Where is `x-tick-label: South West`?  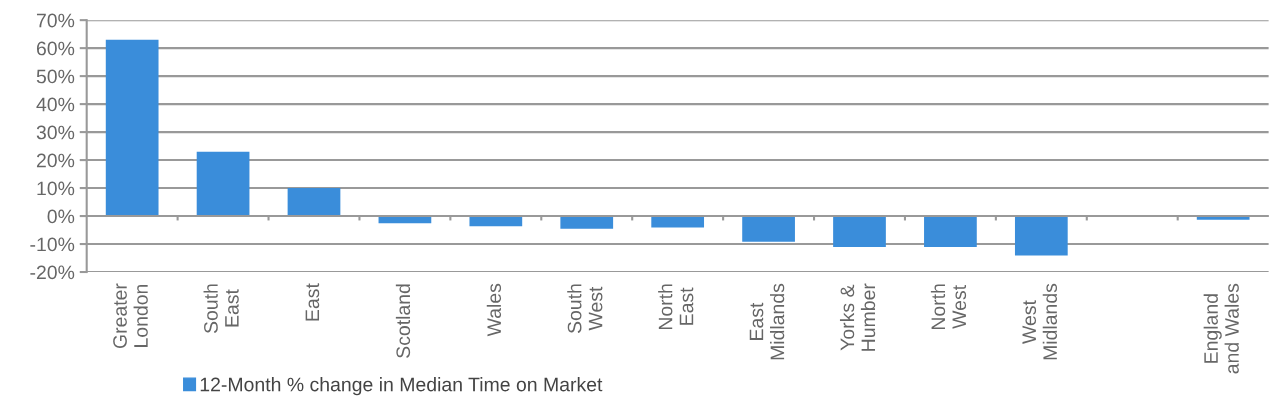
x-tick-label: South West is located at coordinates (585, 309).